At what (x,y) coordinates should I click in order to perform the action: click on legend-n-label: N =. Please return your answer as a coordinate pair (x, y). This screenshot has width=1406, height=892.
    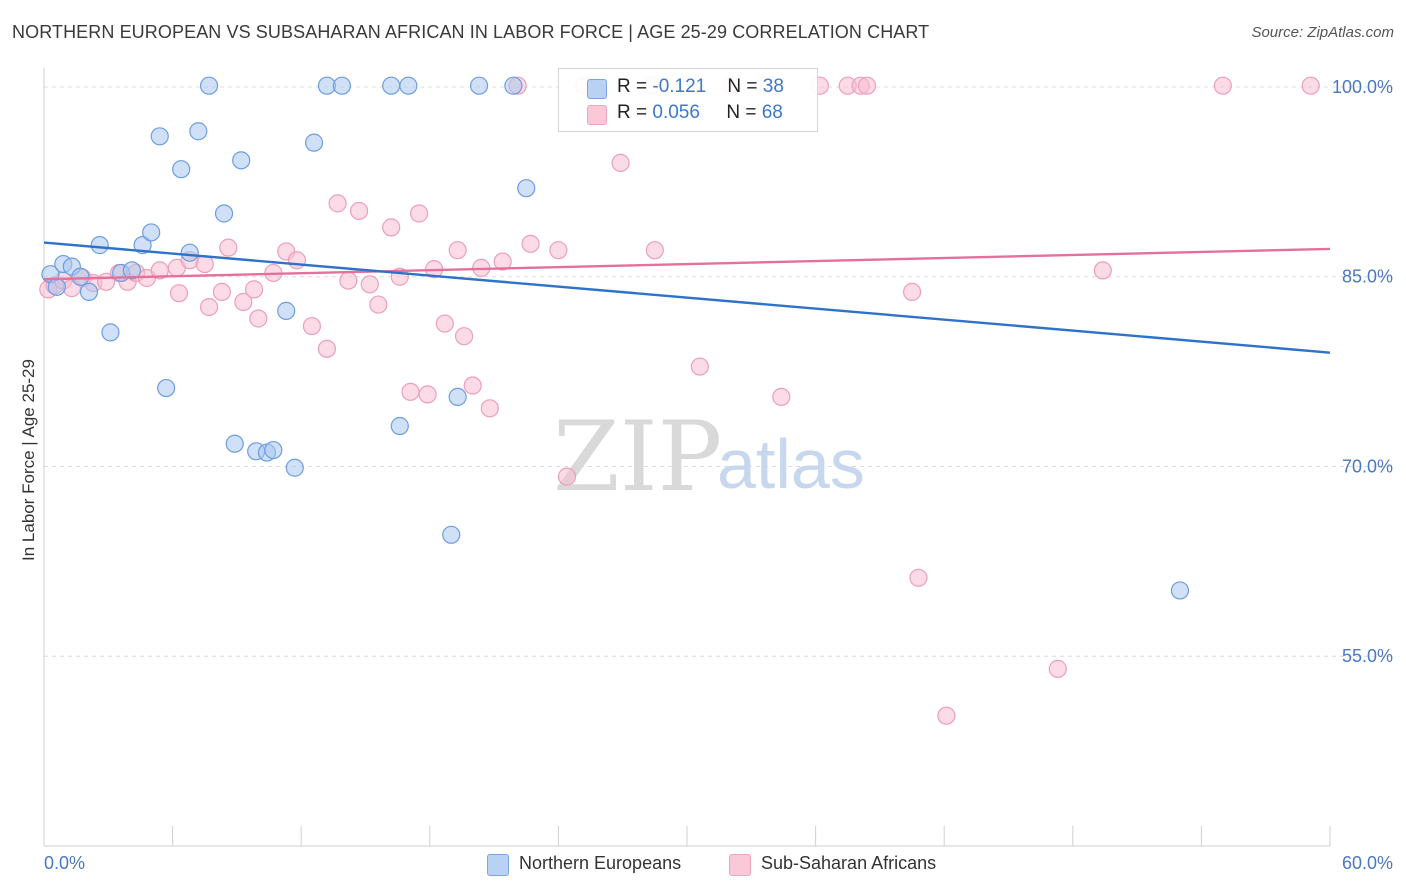
    Looking at the image, I should click on (744, 112).